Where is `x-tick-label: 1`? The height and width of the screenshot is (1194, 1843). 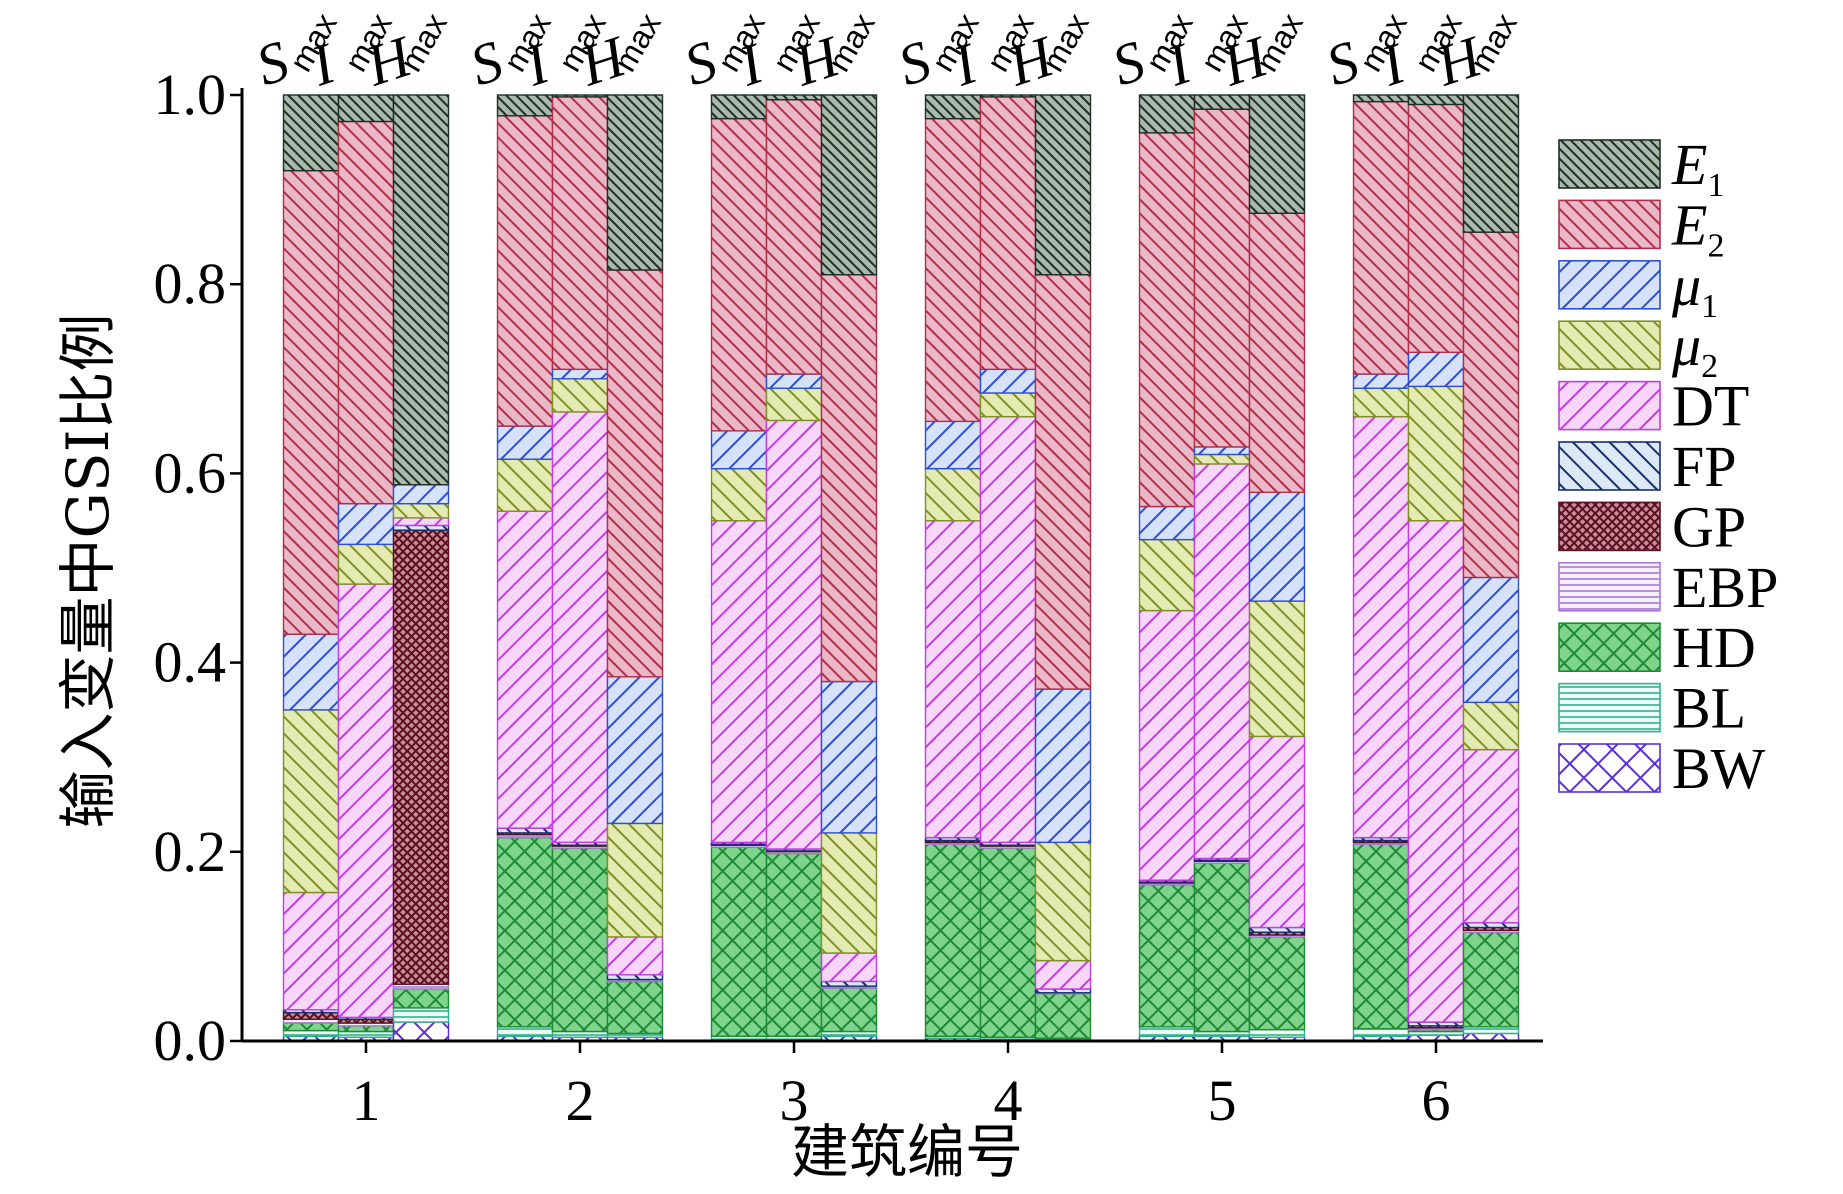
x-tick-label: 1 is located at coordinates (366, 1100).